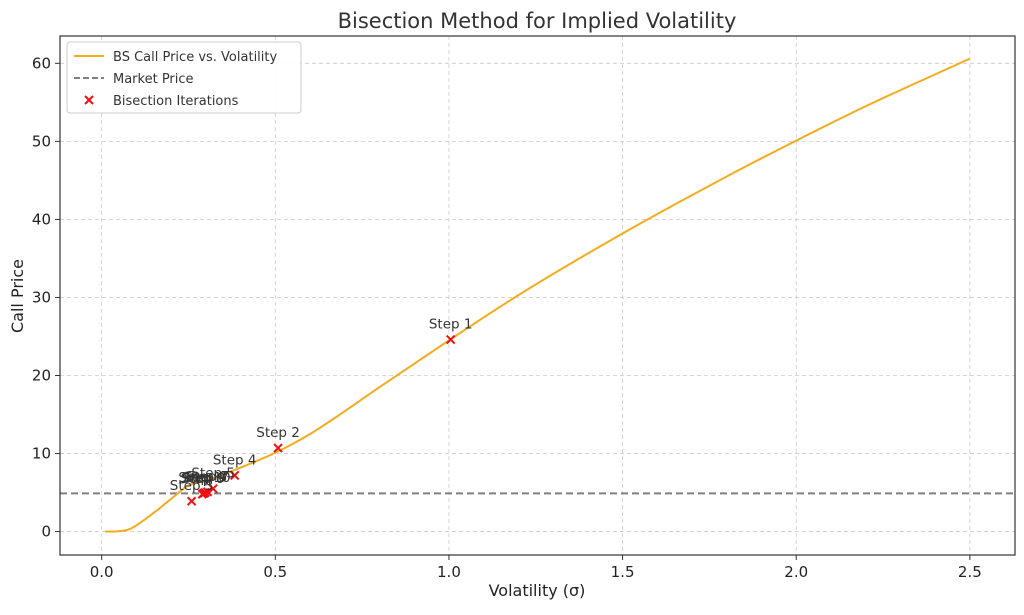  What do you see at coordinates (41, 219) in the screenshot?
I see `y-tick-label: 40` at bounding box center [41, 219].